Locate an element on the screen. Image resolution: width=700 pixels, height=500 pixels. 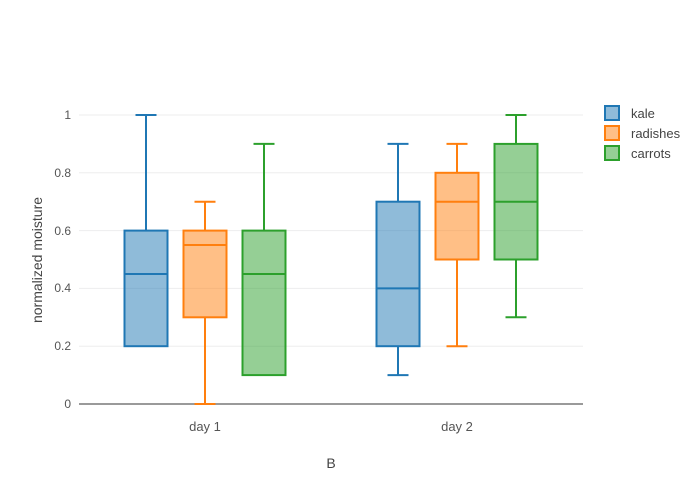
legend-item-radishes: radishes is located at coordinates (642, 133).